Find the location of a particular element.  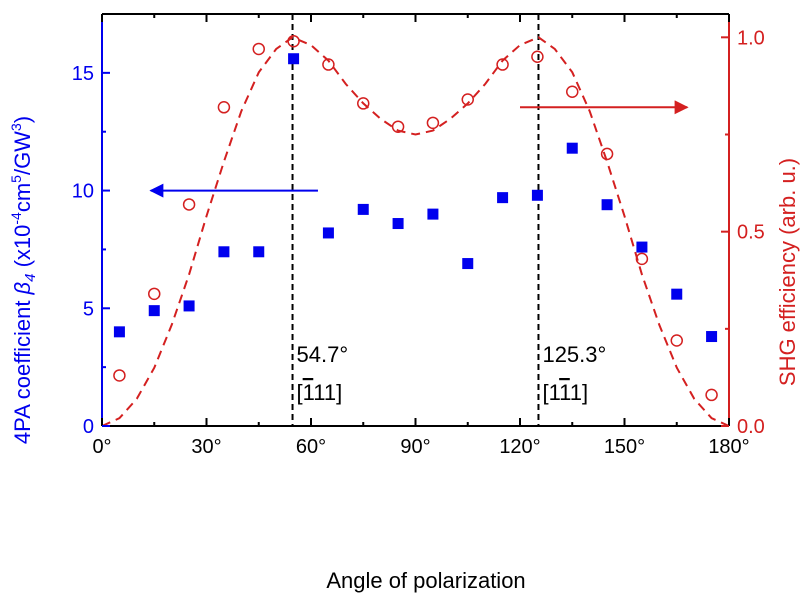

left-y-label-prefix: 4PA coefficient is located at coordinates (22, 369).